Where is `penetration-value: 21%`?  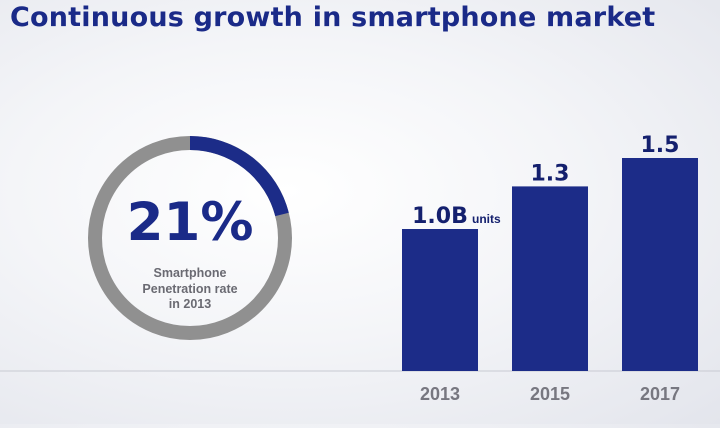 penetration-value: 21% is located at coordinates (190, 222).